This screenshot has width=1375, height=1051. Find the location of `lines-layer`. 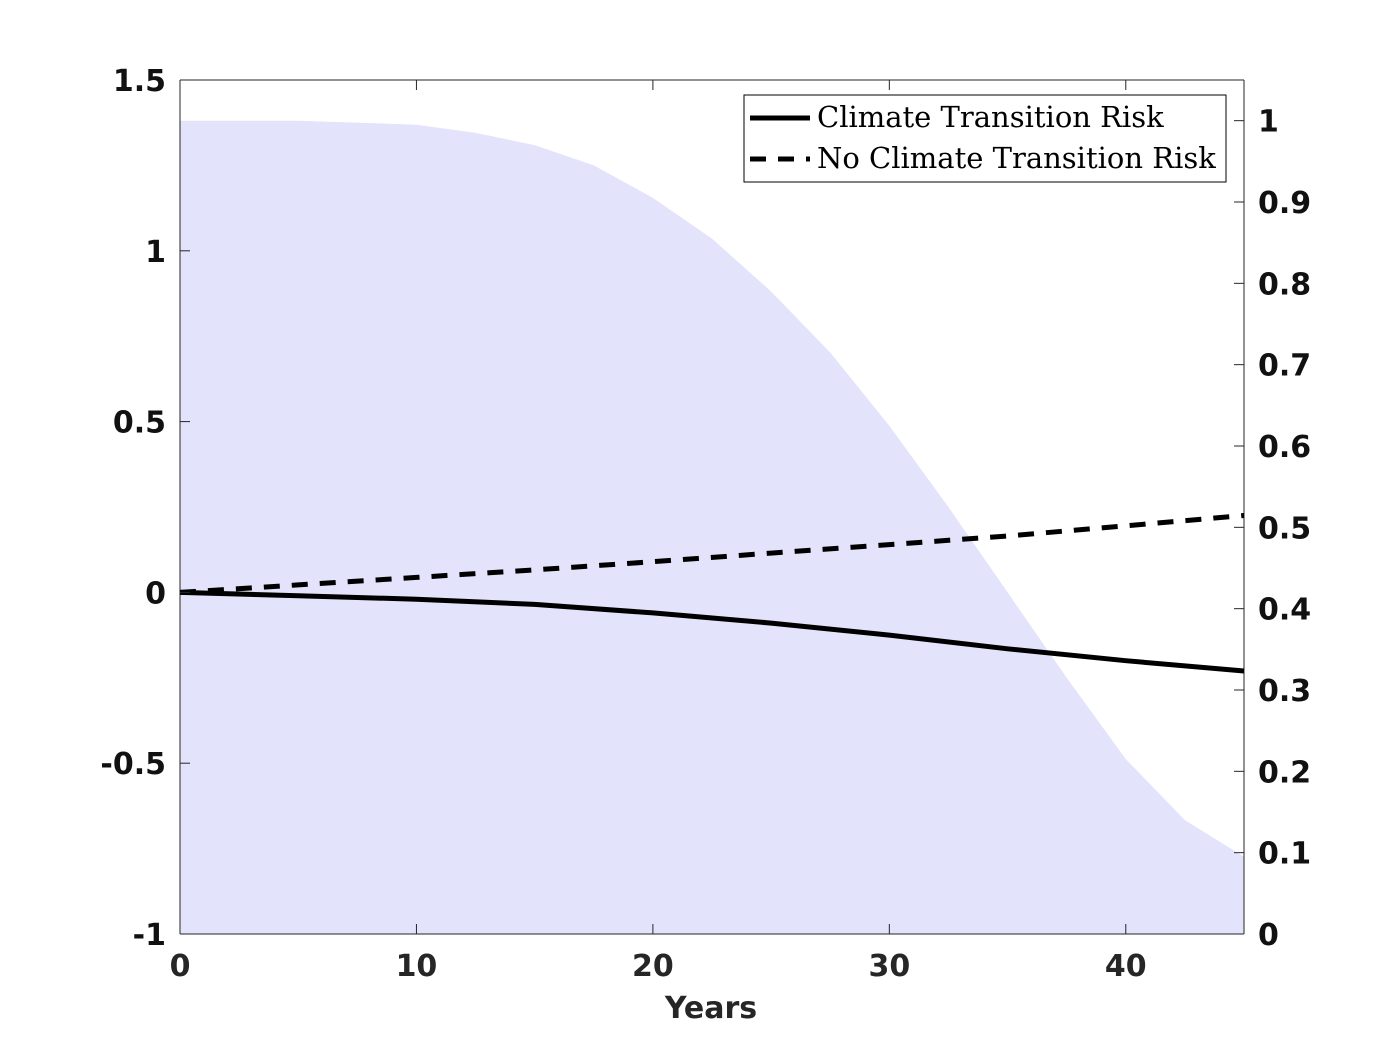

lines-layer is located at coordinates (712, 593).